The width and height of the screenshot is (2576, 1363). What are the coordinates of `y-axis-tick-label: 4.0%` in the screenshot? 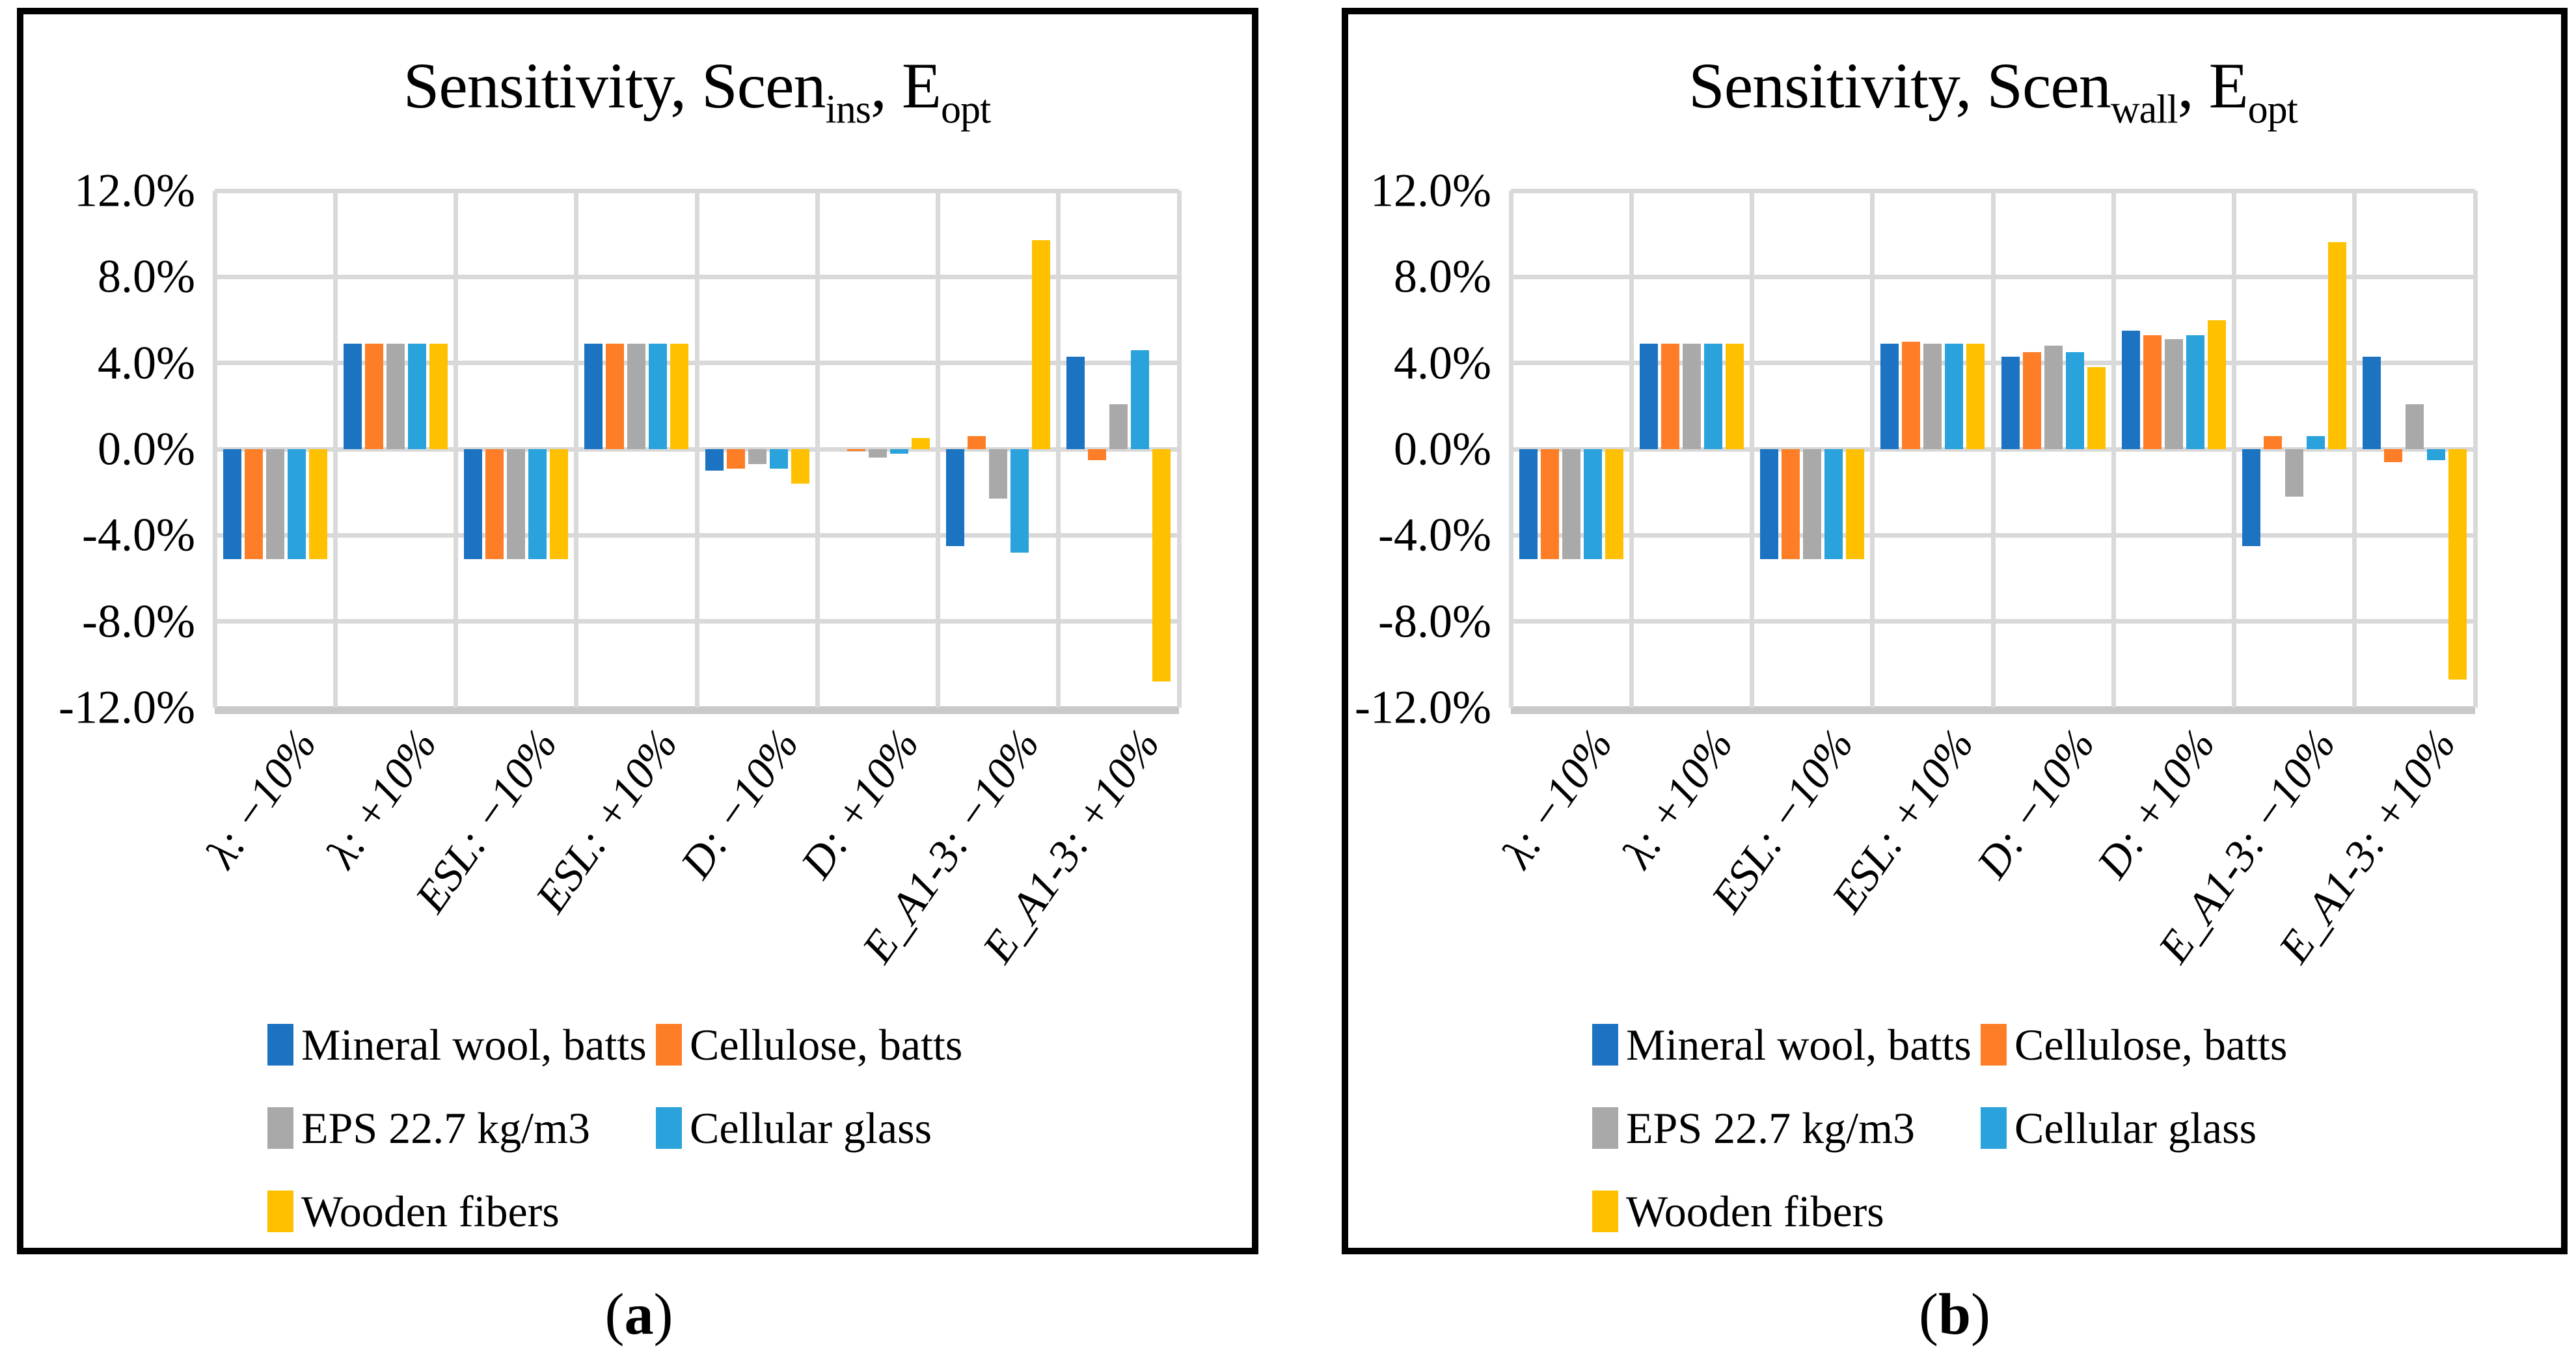 It's located at (1443, 363).